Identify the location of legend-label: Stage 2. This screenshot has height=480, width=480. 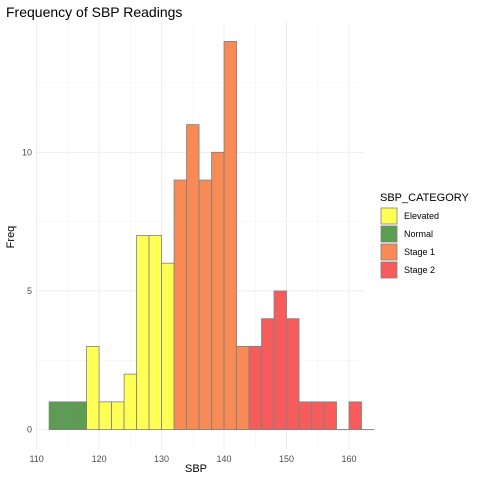
(419, 270).